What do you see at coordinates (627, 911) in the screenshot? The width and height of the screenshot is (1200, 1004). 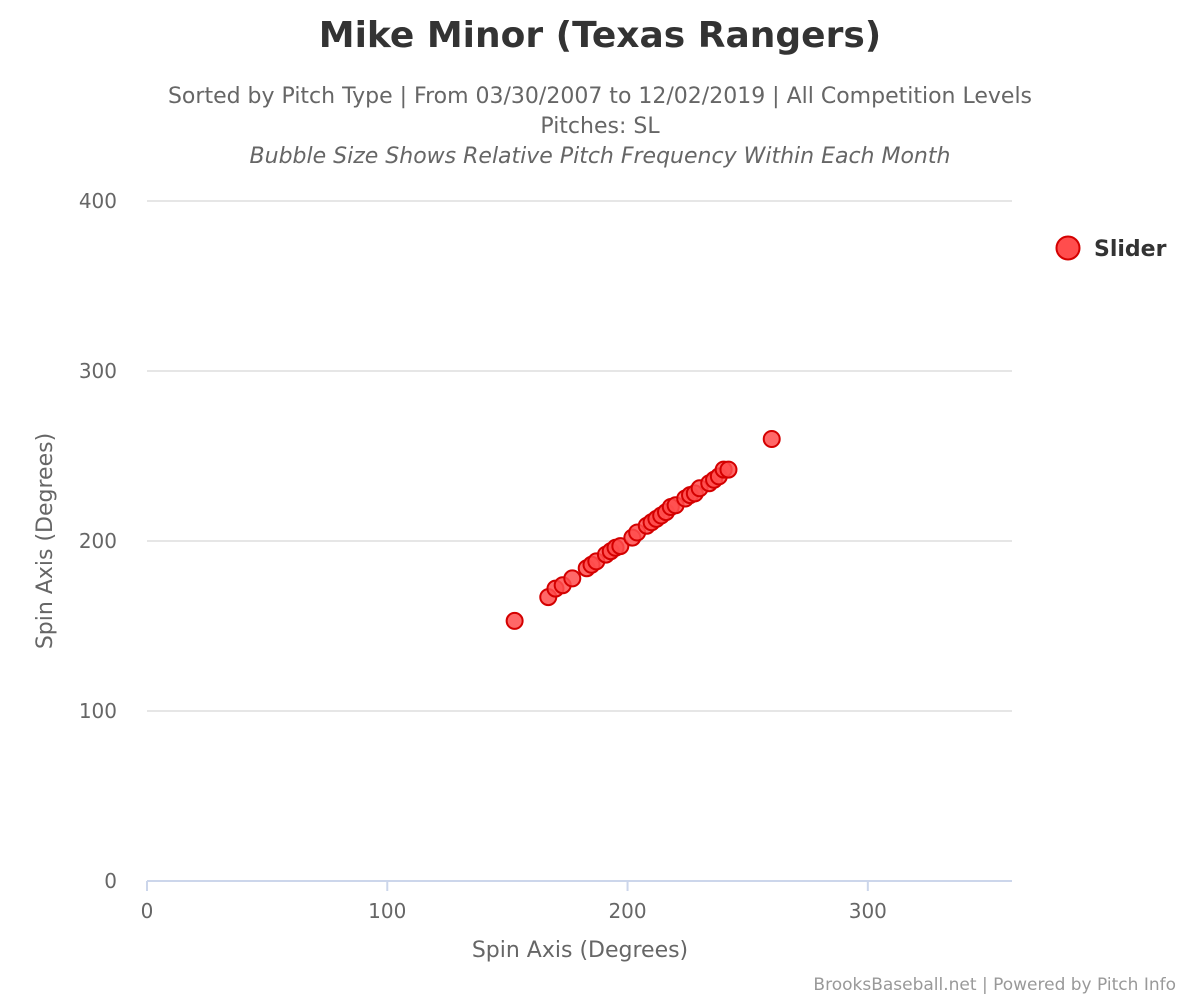 I see `x-tick-label-200: 200` at bounding box center [627, 911].